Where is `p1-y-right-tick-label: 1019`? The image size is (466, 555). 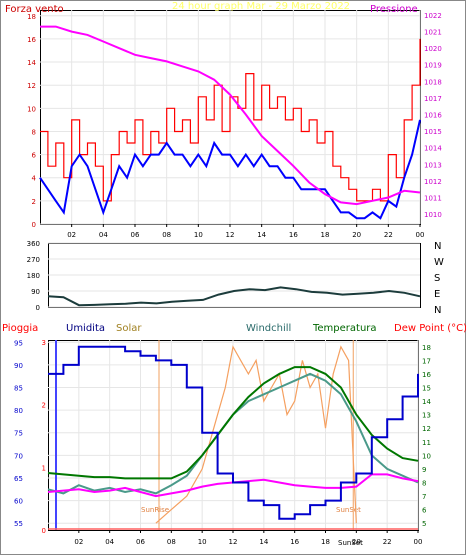
p1-y-right-tick-label: 1019 is located at coordinates (433, 66).